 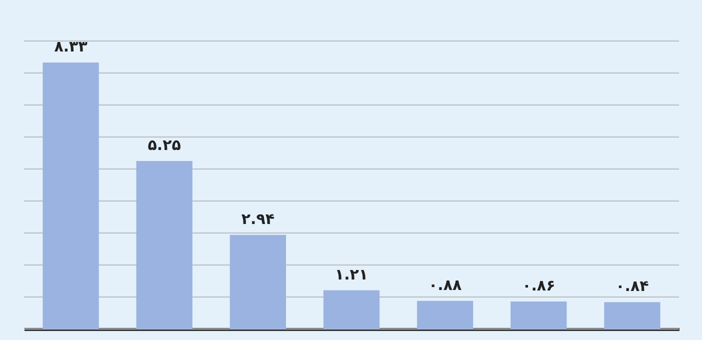 What do you see at coordinates (632, 286) in the screenshot?
I see `data-label: ۰.۸۴` at bounding box center [632, 286].